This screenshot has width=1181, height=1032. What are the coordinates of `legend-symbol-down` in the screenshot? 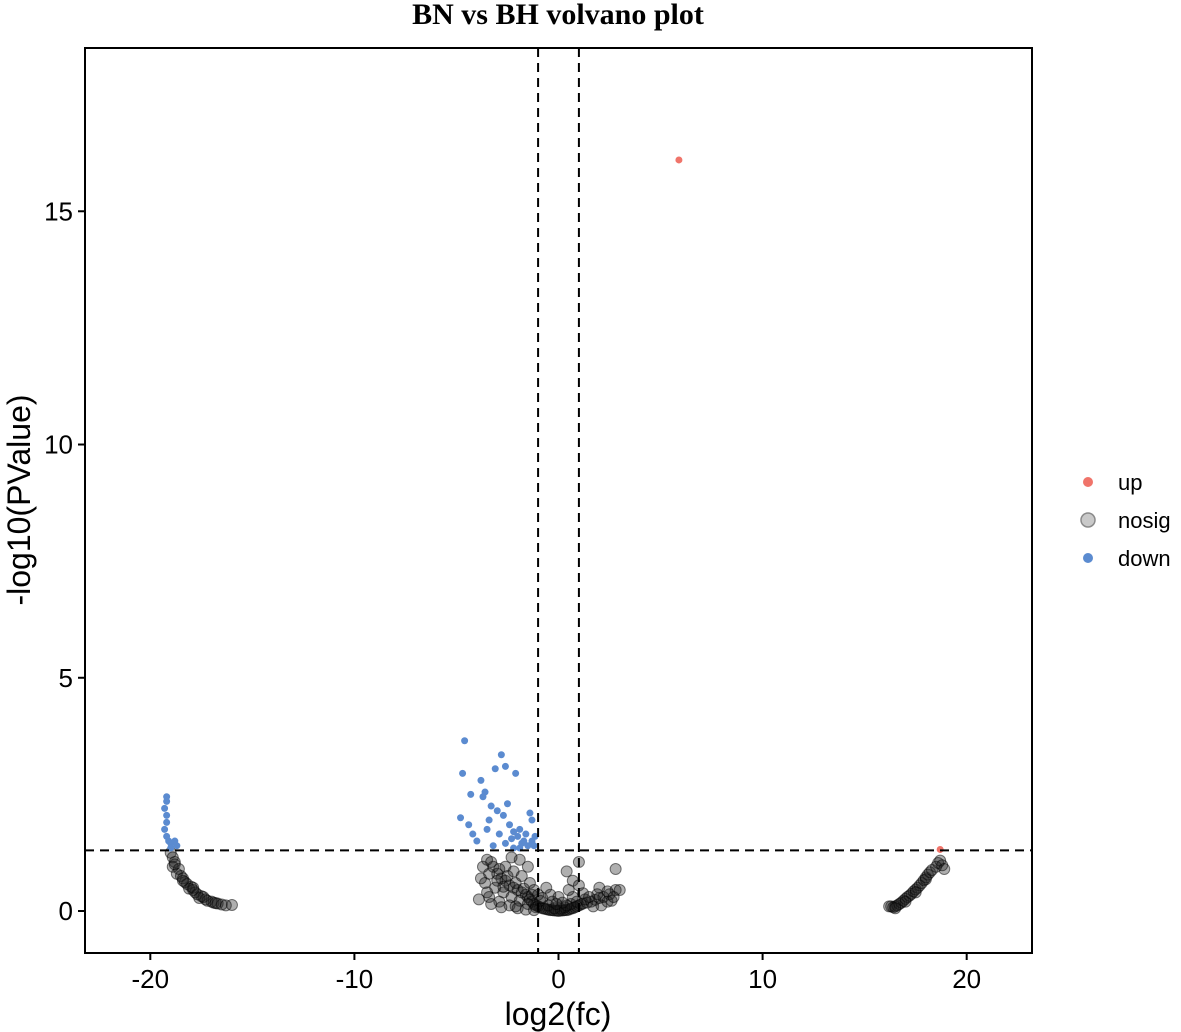 It's located at (1088, 558).